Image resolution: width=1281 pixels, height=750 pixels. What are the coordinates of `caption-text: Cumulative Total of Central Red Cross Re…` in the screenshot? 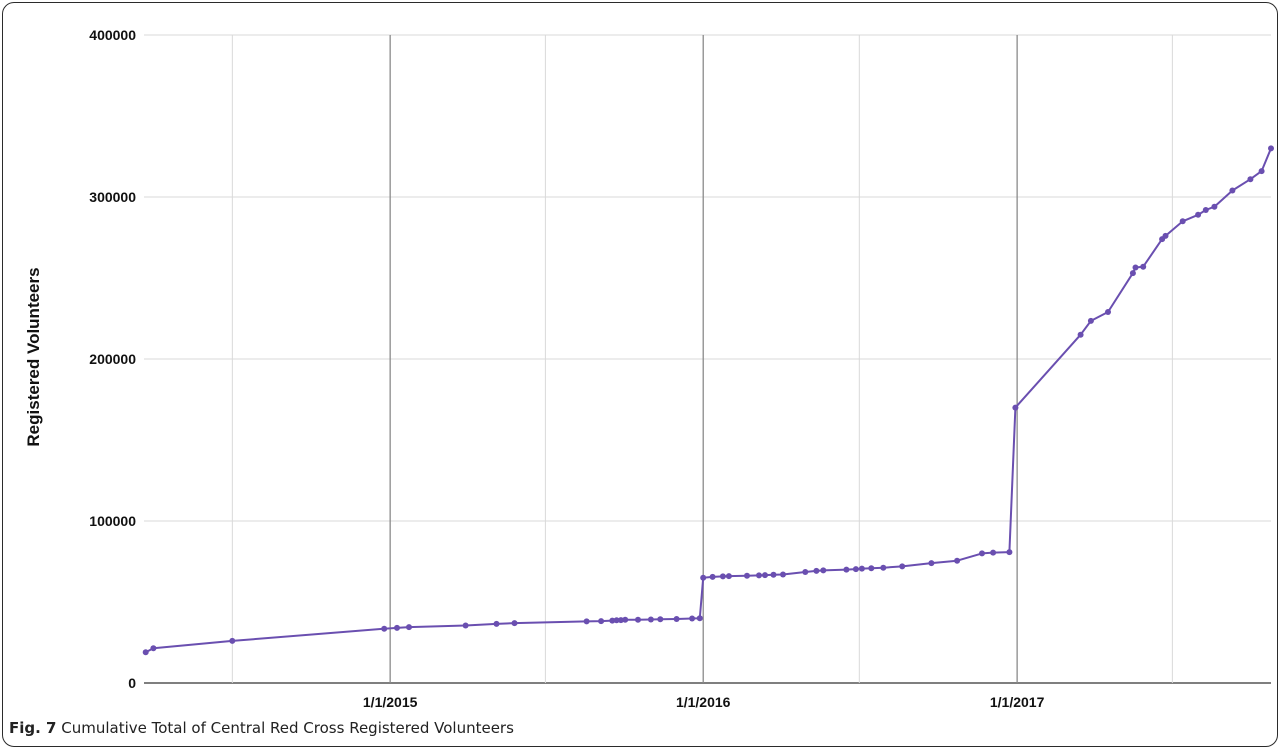 It's located at (285, 728).